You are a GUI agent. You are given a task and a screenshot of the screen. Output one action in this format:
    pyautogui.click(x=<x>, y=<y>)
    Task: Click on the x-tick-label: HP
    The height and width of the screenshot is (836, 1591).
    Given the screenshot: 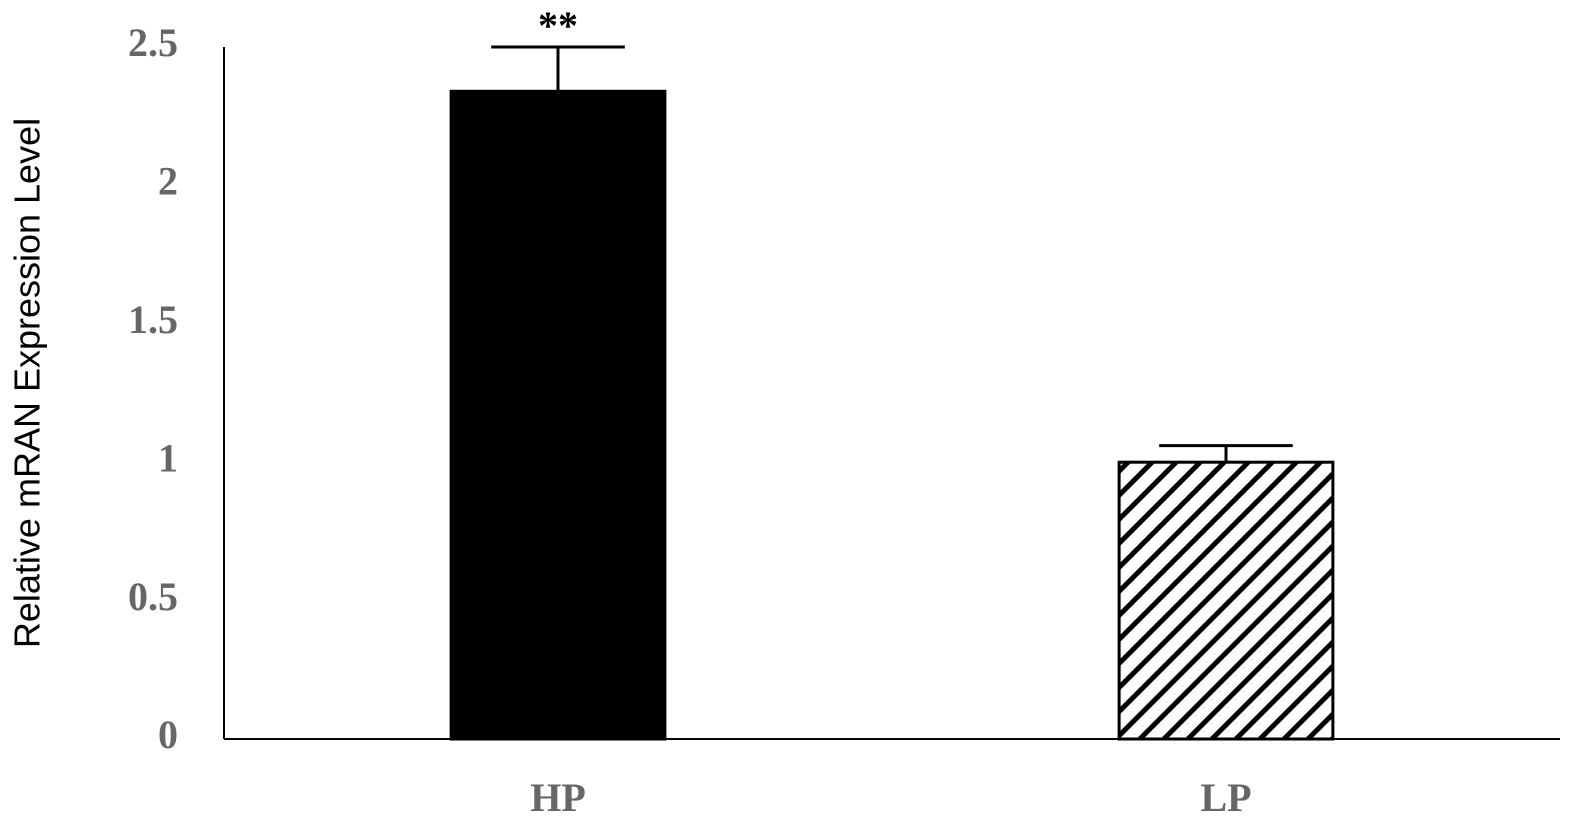 What is the action you would take?
    pyautogui.click(x=558, y=797)
    